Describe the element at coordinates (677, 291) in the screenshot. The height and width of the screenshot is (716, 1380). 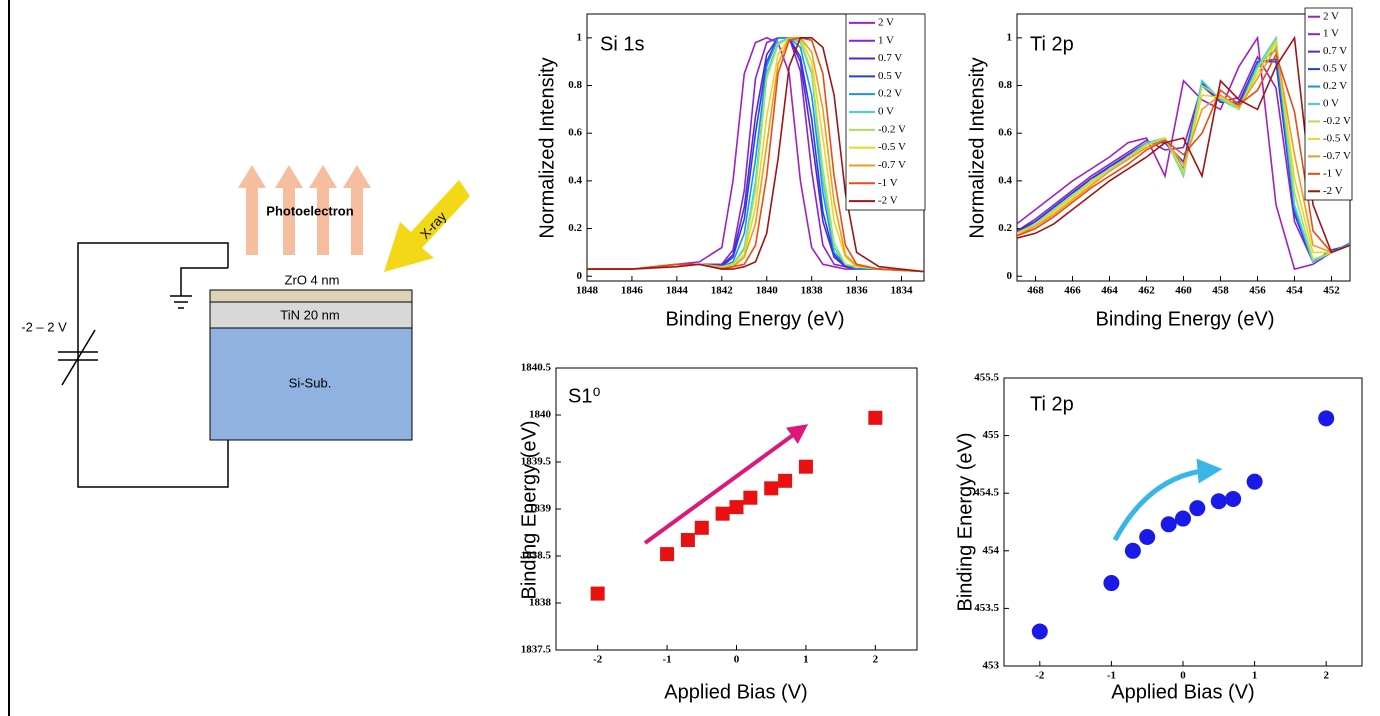
I see `x-tick-label: 1844` at that location.